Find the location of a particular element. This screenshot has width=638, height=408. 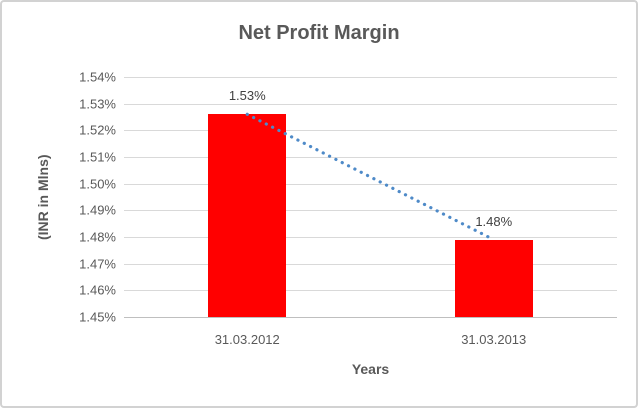

x-axis-tick-label: 31.03.2013 is located at coordinates (494, 339).